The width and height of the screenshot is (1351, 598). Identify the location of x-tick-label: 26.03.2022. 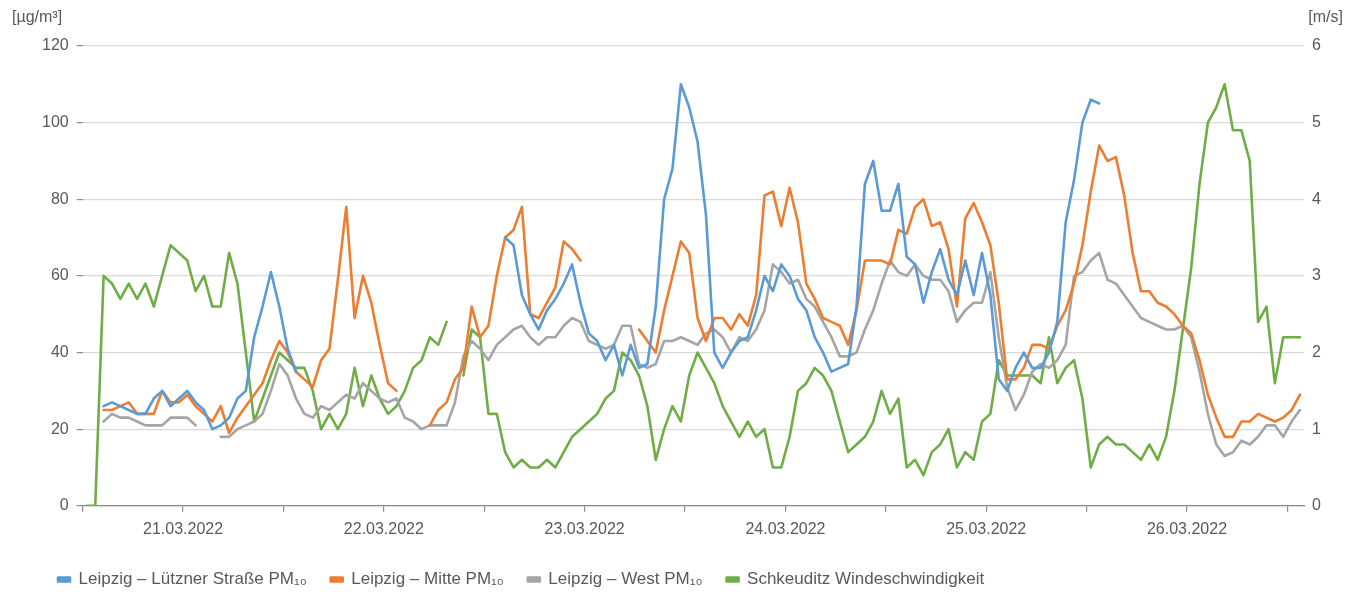
(1187, 528).